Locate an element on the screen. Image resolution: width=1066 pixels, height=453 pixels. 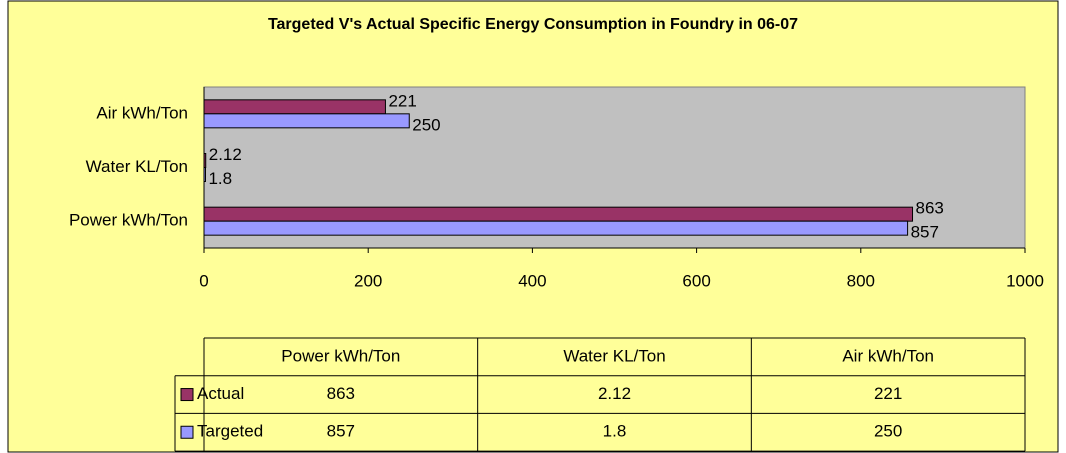
table-cell: 2.12 is located at coordinates (614, 393).